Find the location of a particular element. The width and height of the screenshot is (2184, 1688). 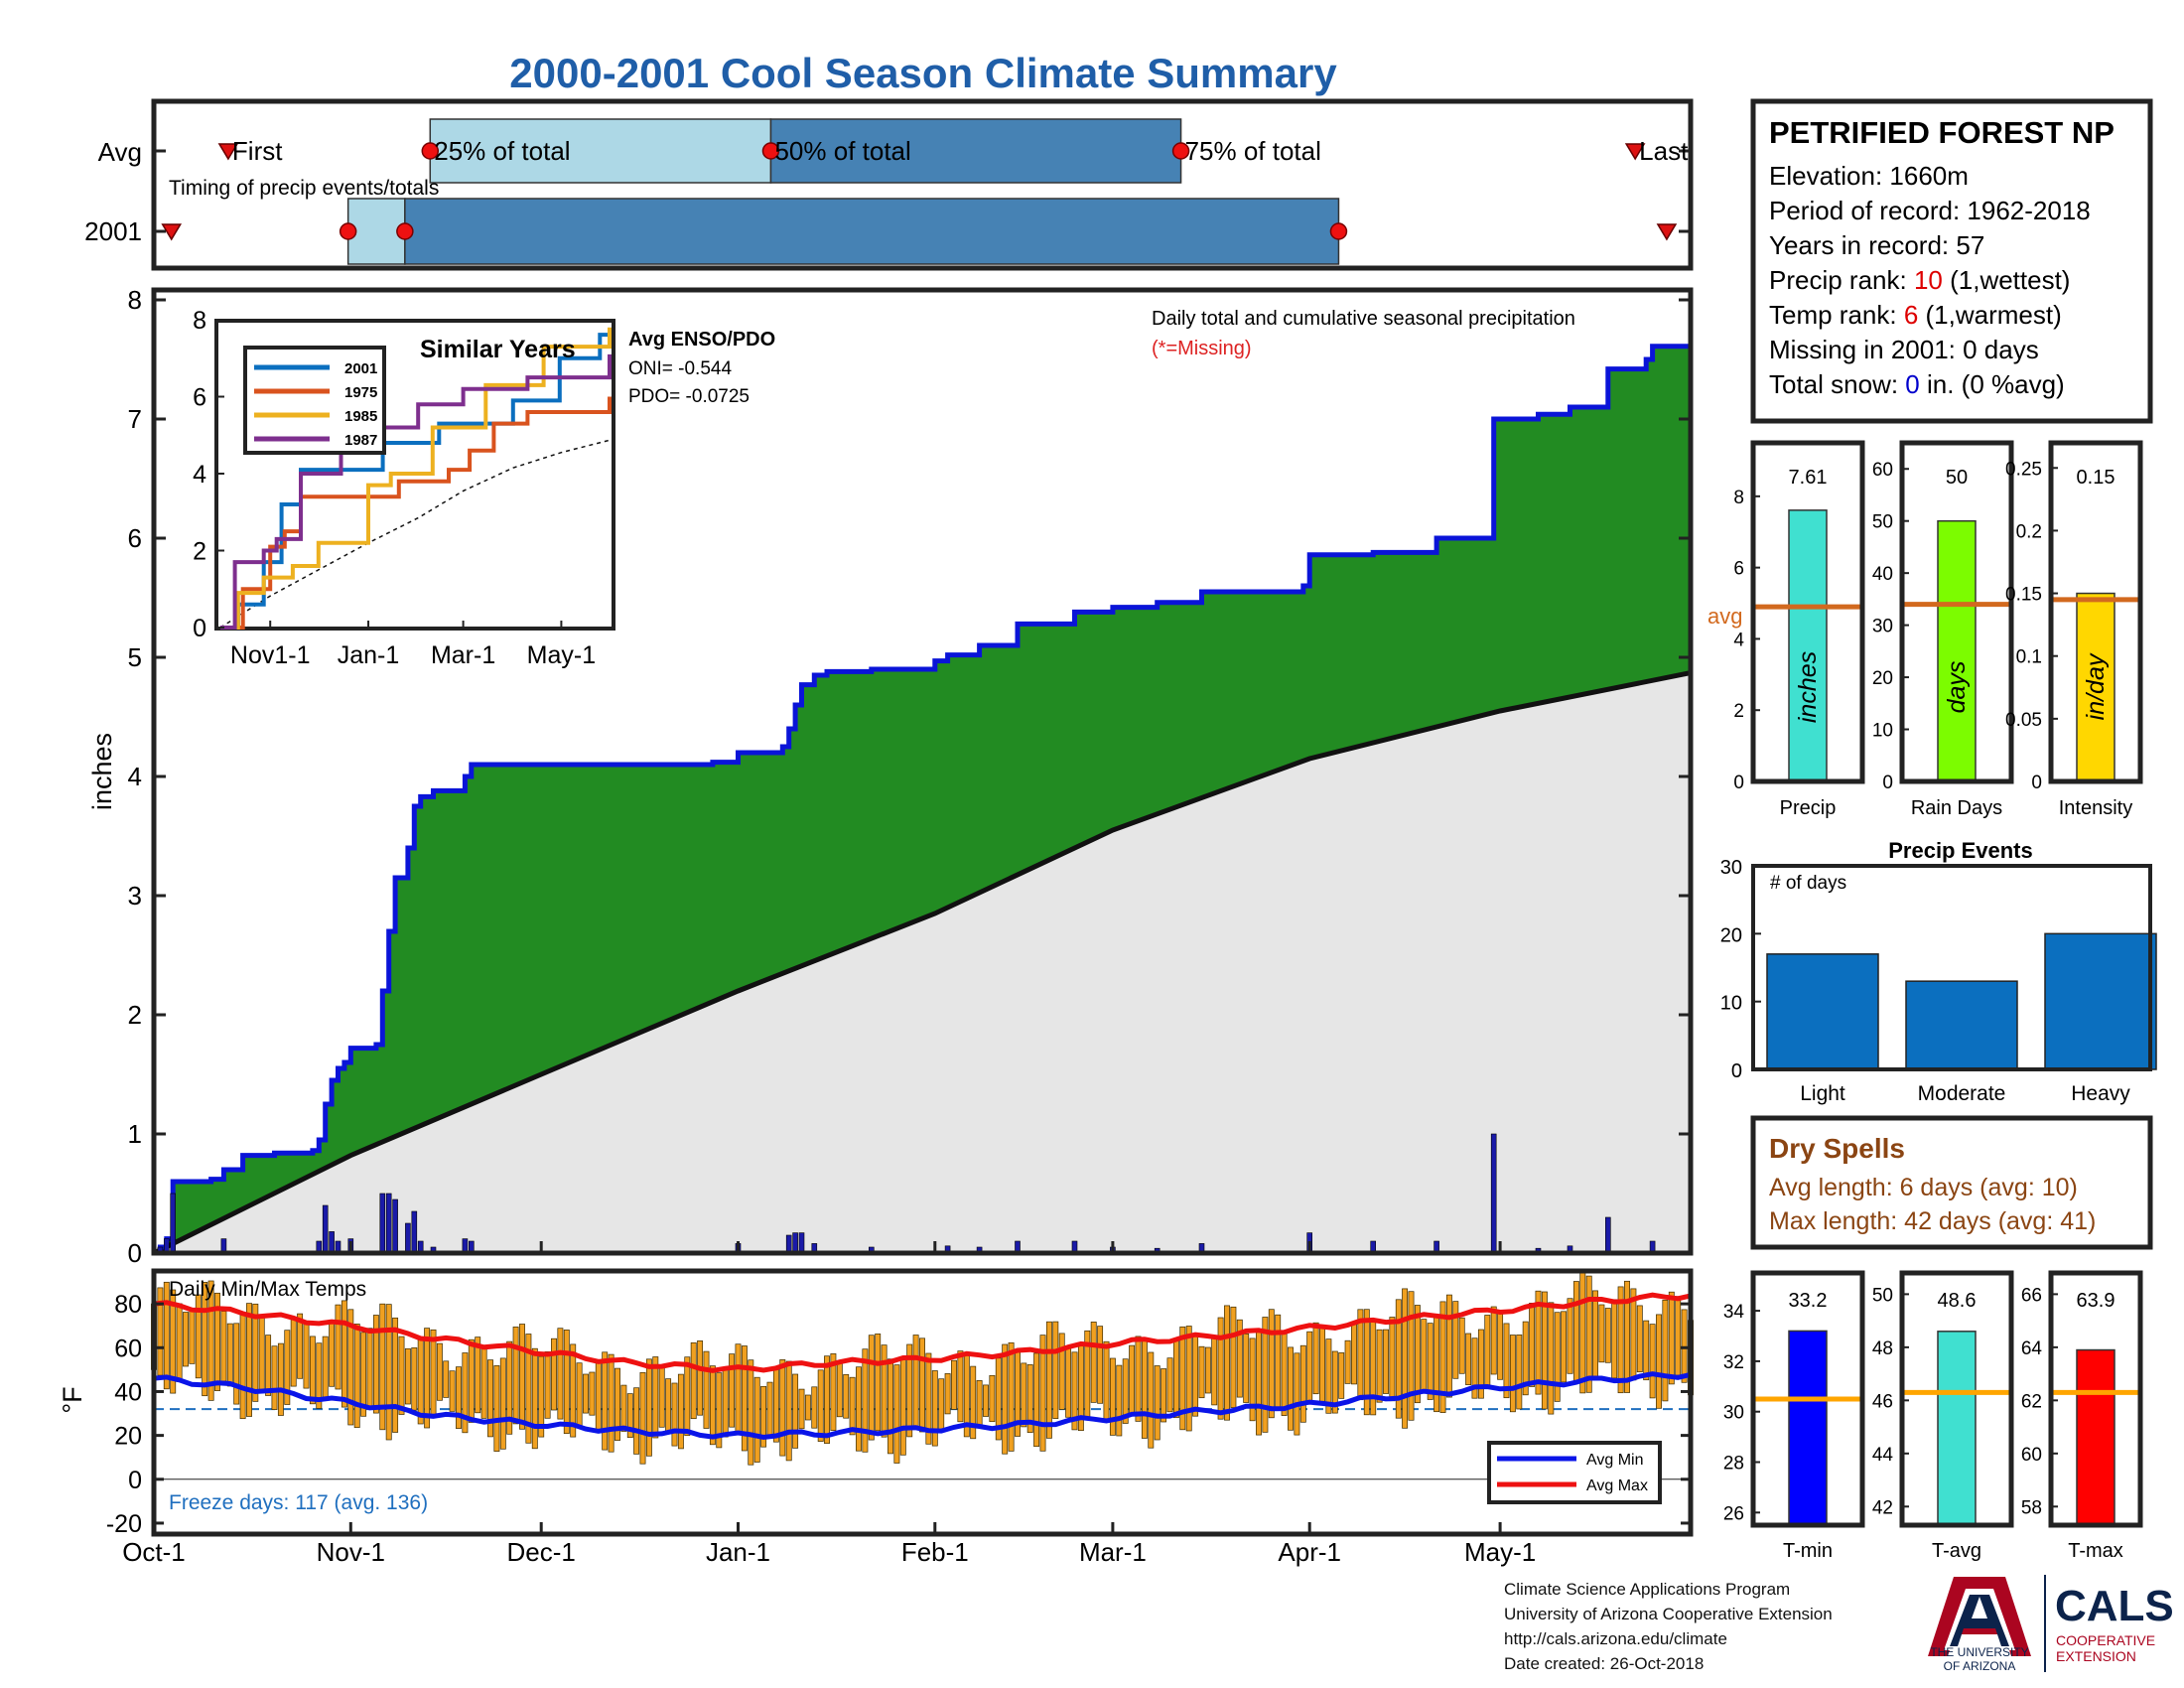

summary-value-label: 50 is located at coordinates (1957, 478).